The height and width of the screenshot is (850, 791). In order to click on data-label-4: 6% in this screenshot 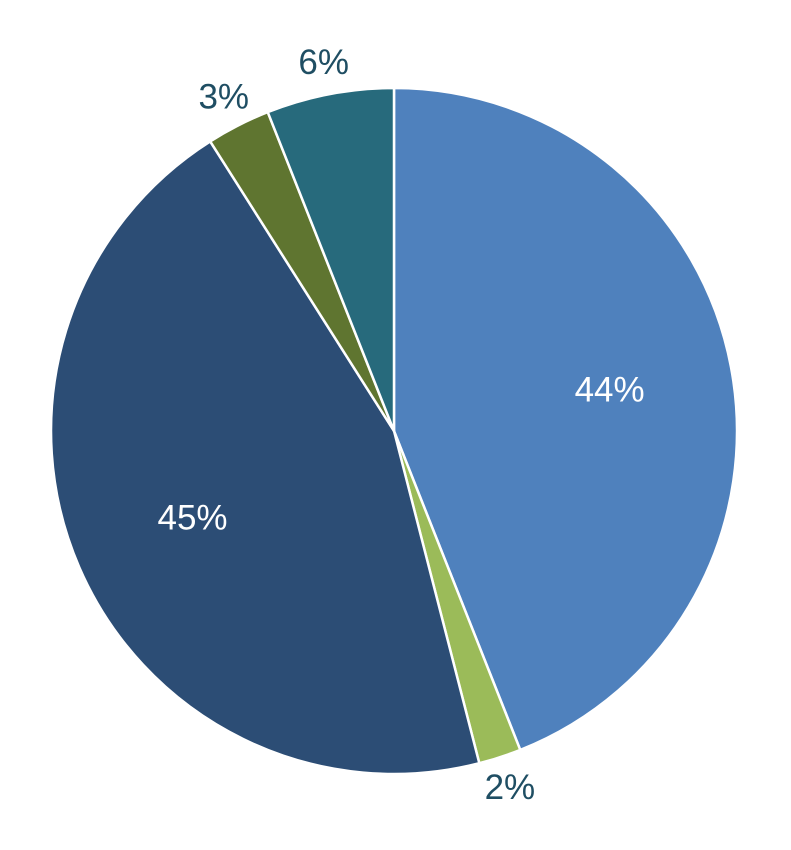, I will do `click(323, 62)`.